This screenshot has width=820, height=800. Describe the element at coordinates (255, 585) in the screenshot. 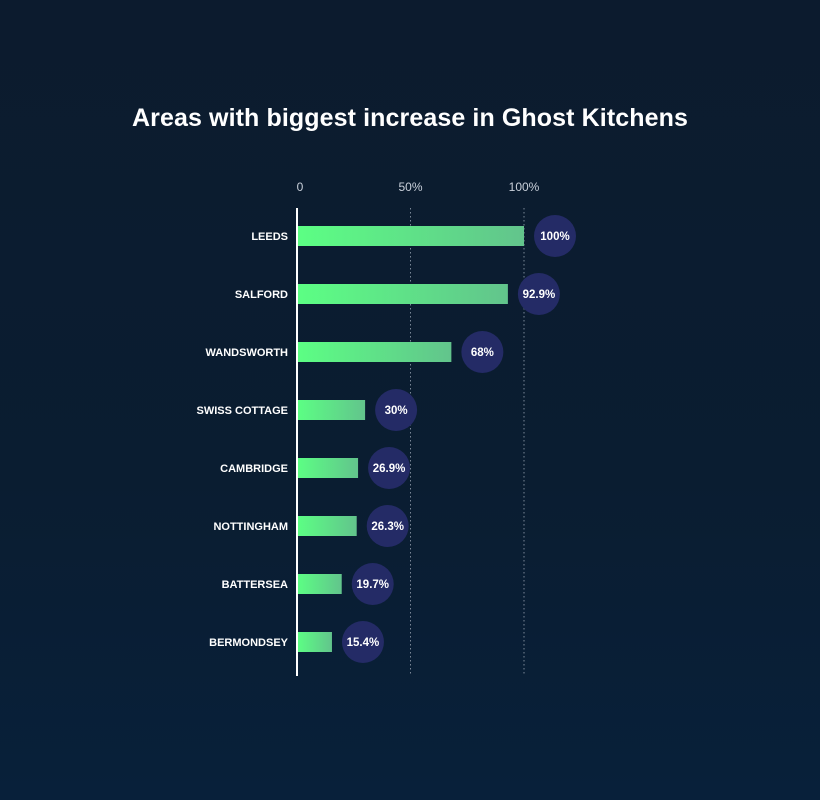

I see `category-label: BATTERSEA` at that location.